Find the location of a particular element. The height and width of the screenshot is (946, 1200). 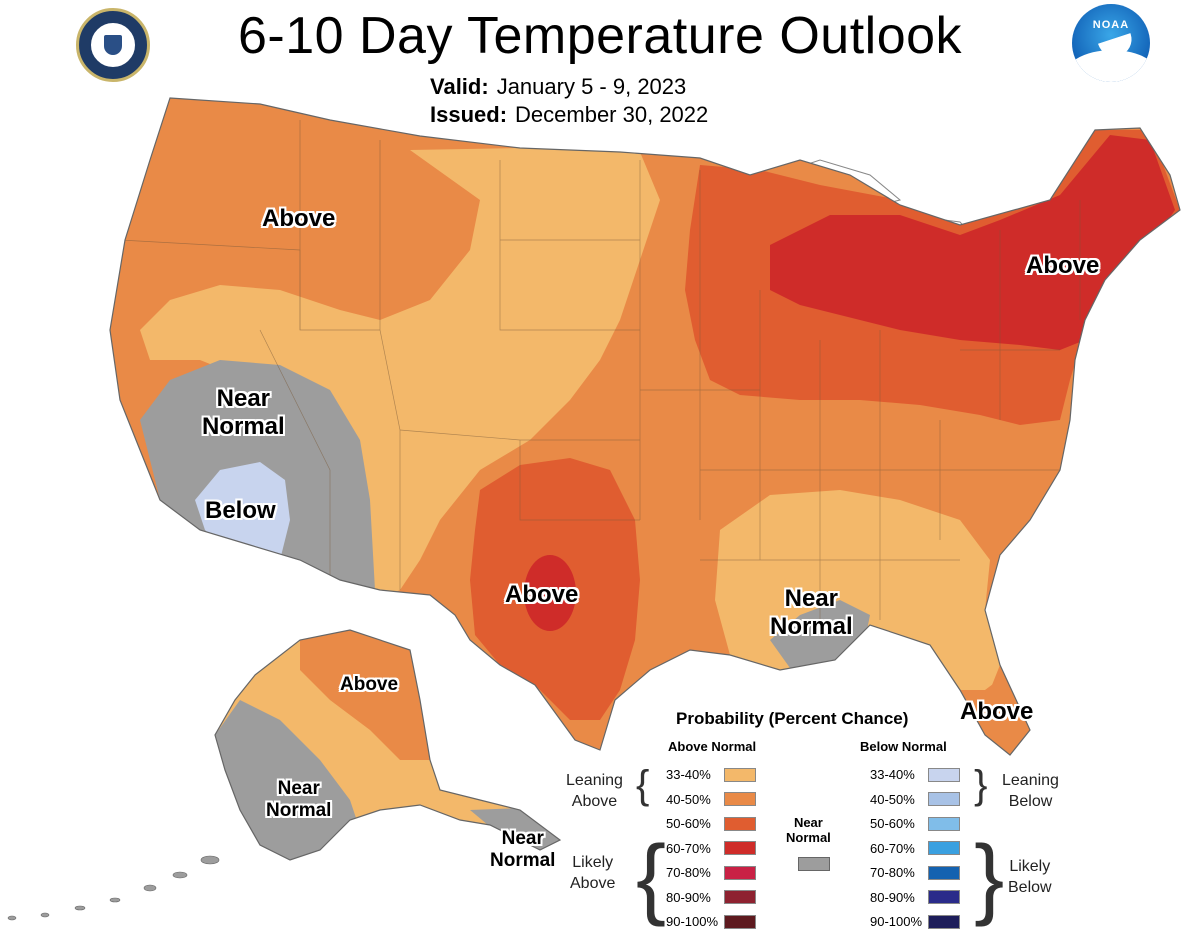

region-33-40-southeast is located at coordinates (857, 590).